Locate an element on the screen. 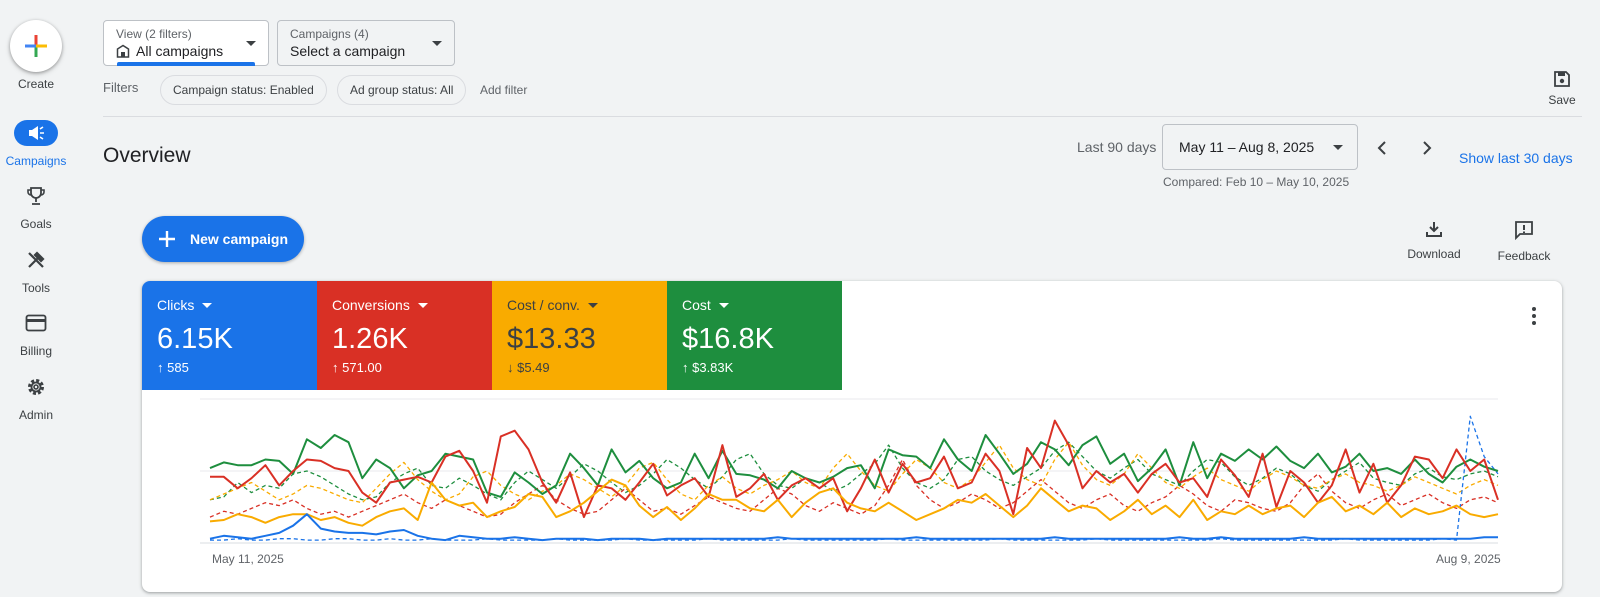  compared-range: Compared: Feb 10 – May 10, 2025 is located at coordinates (1256, 182).